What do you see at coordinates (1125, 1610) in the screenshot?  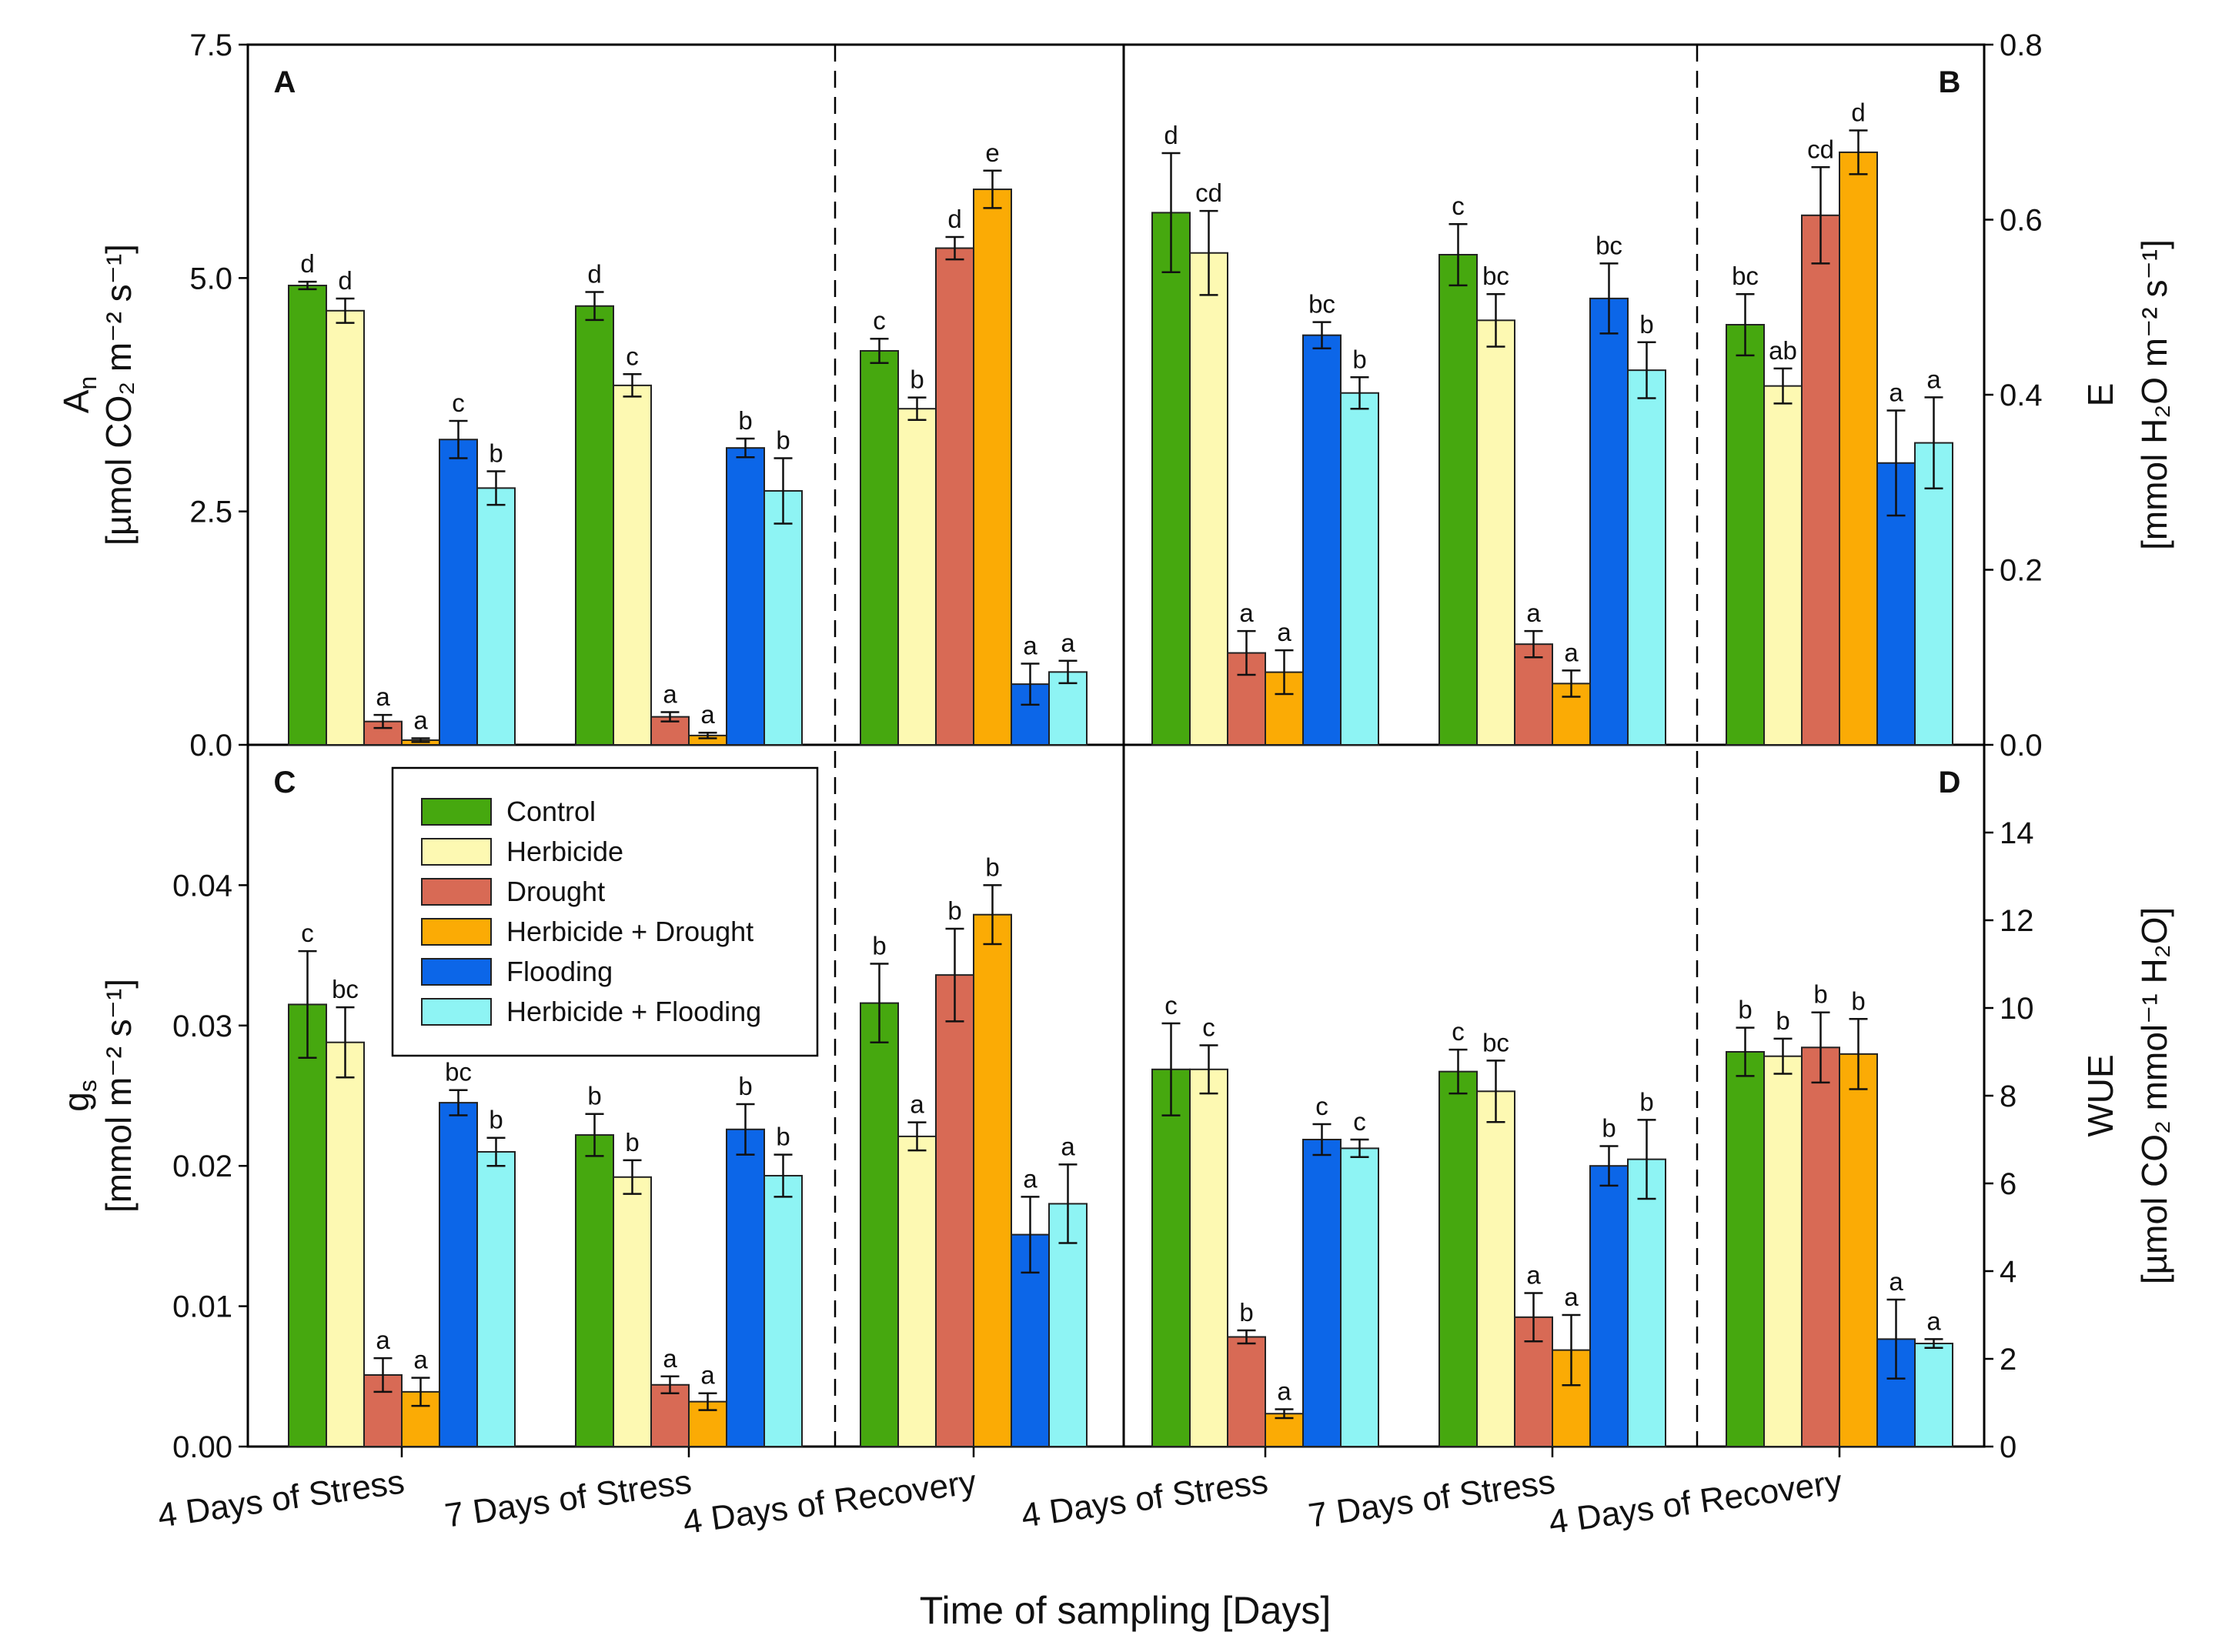 I see `x-axis-title: Time of sampling [Days]` at bounding box center [1125, 1610].